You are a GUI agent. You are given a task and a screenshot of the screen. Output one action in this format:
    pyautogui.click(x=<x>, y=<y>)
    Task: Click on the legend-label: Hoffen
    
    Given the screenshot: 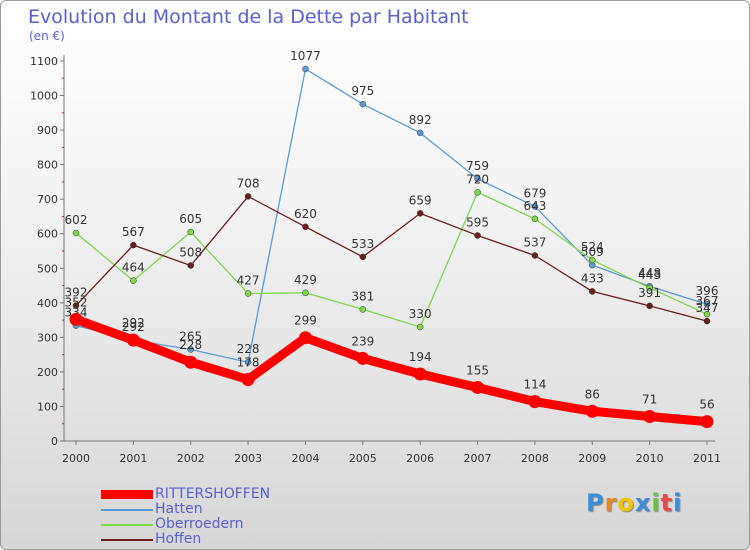 What is the action you would take?
    pyautogui.click(x=178, y=539)
    